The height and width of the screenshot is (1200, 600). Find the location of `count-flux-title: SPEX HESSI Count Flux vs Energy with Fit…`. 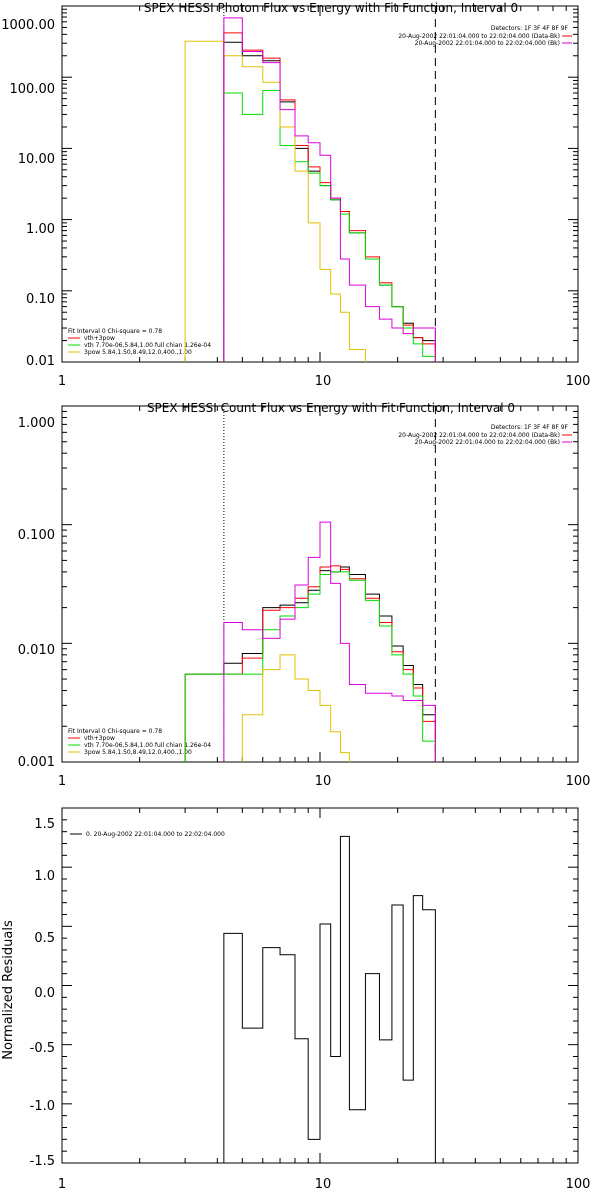

count-flux-title: SPEX HESSI Count Flux vs Energy with Fit… is located at coordinates (331, 408).